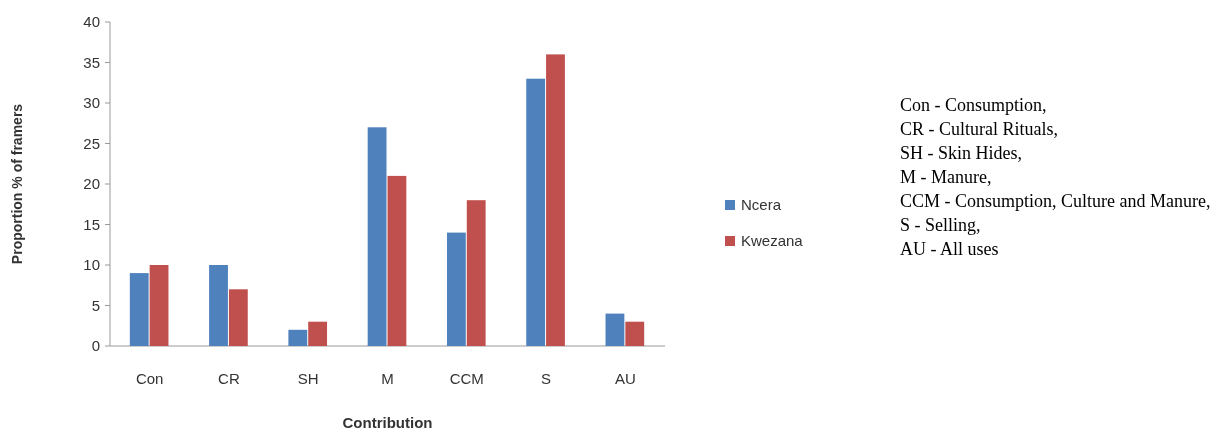  Describe the element at coordinates (387, 422) in the screenshot. I see `x-axis-title: Contribution` at that location.